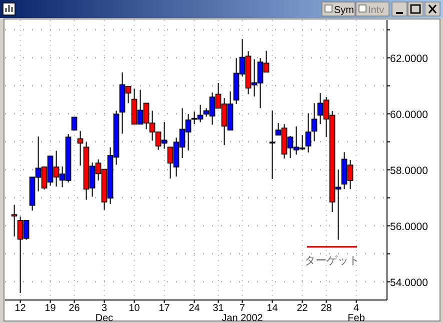 The image size is (443, 323). What do you see at coordinates (409, 282) in the screenshot?
I see `y-tick-label: 54.0000` at bounding box center [409, 282].